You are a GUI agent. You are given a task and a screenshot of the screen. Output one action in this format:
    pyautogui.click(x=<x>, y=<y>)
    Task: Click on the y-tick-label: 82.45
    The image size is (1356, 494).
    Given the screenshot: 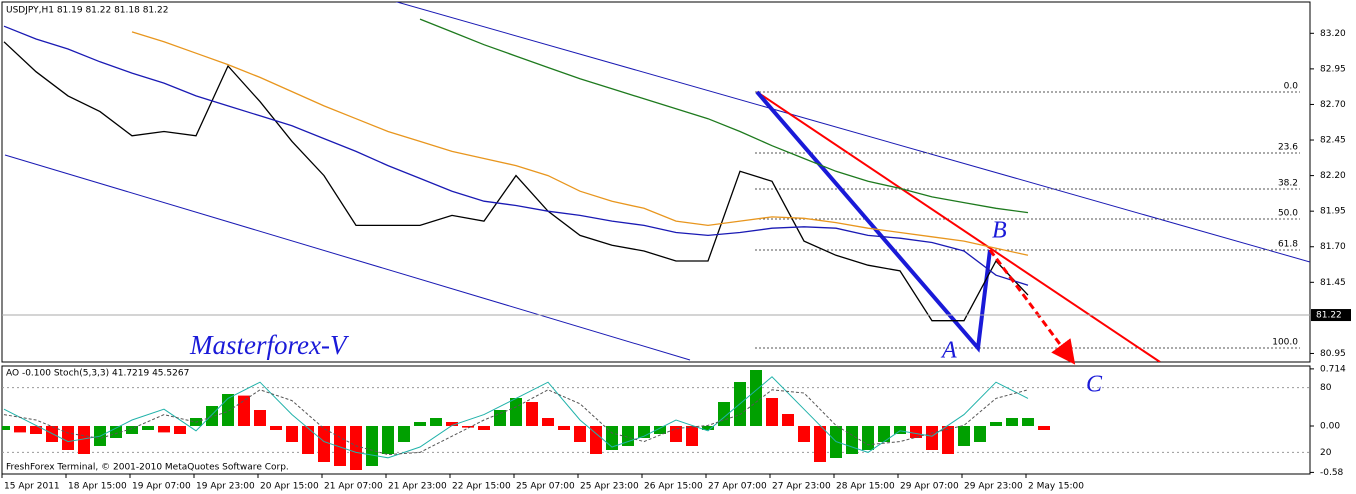 What is the action you would take?
    pyautogui.click(x=1333, y=141)
    